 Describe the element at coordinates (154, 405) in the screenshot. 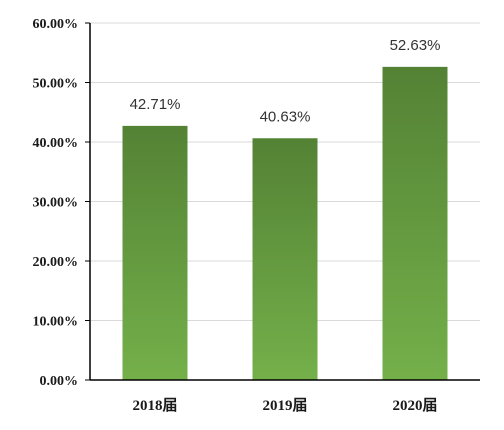

I see `x-category-label: 2018届` at that location.